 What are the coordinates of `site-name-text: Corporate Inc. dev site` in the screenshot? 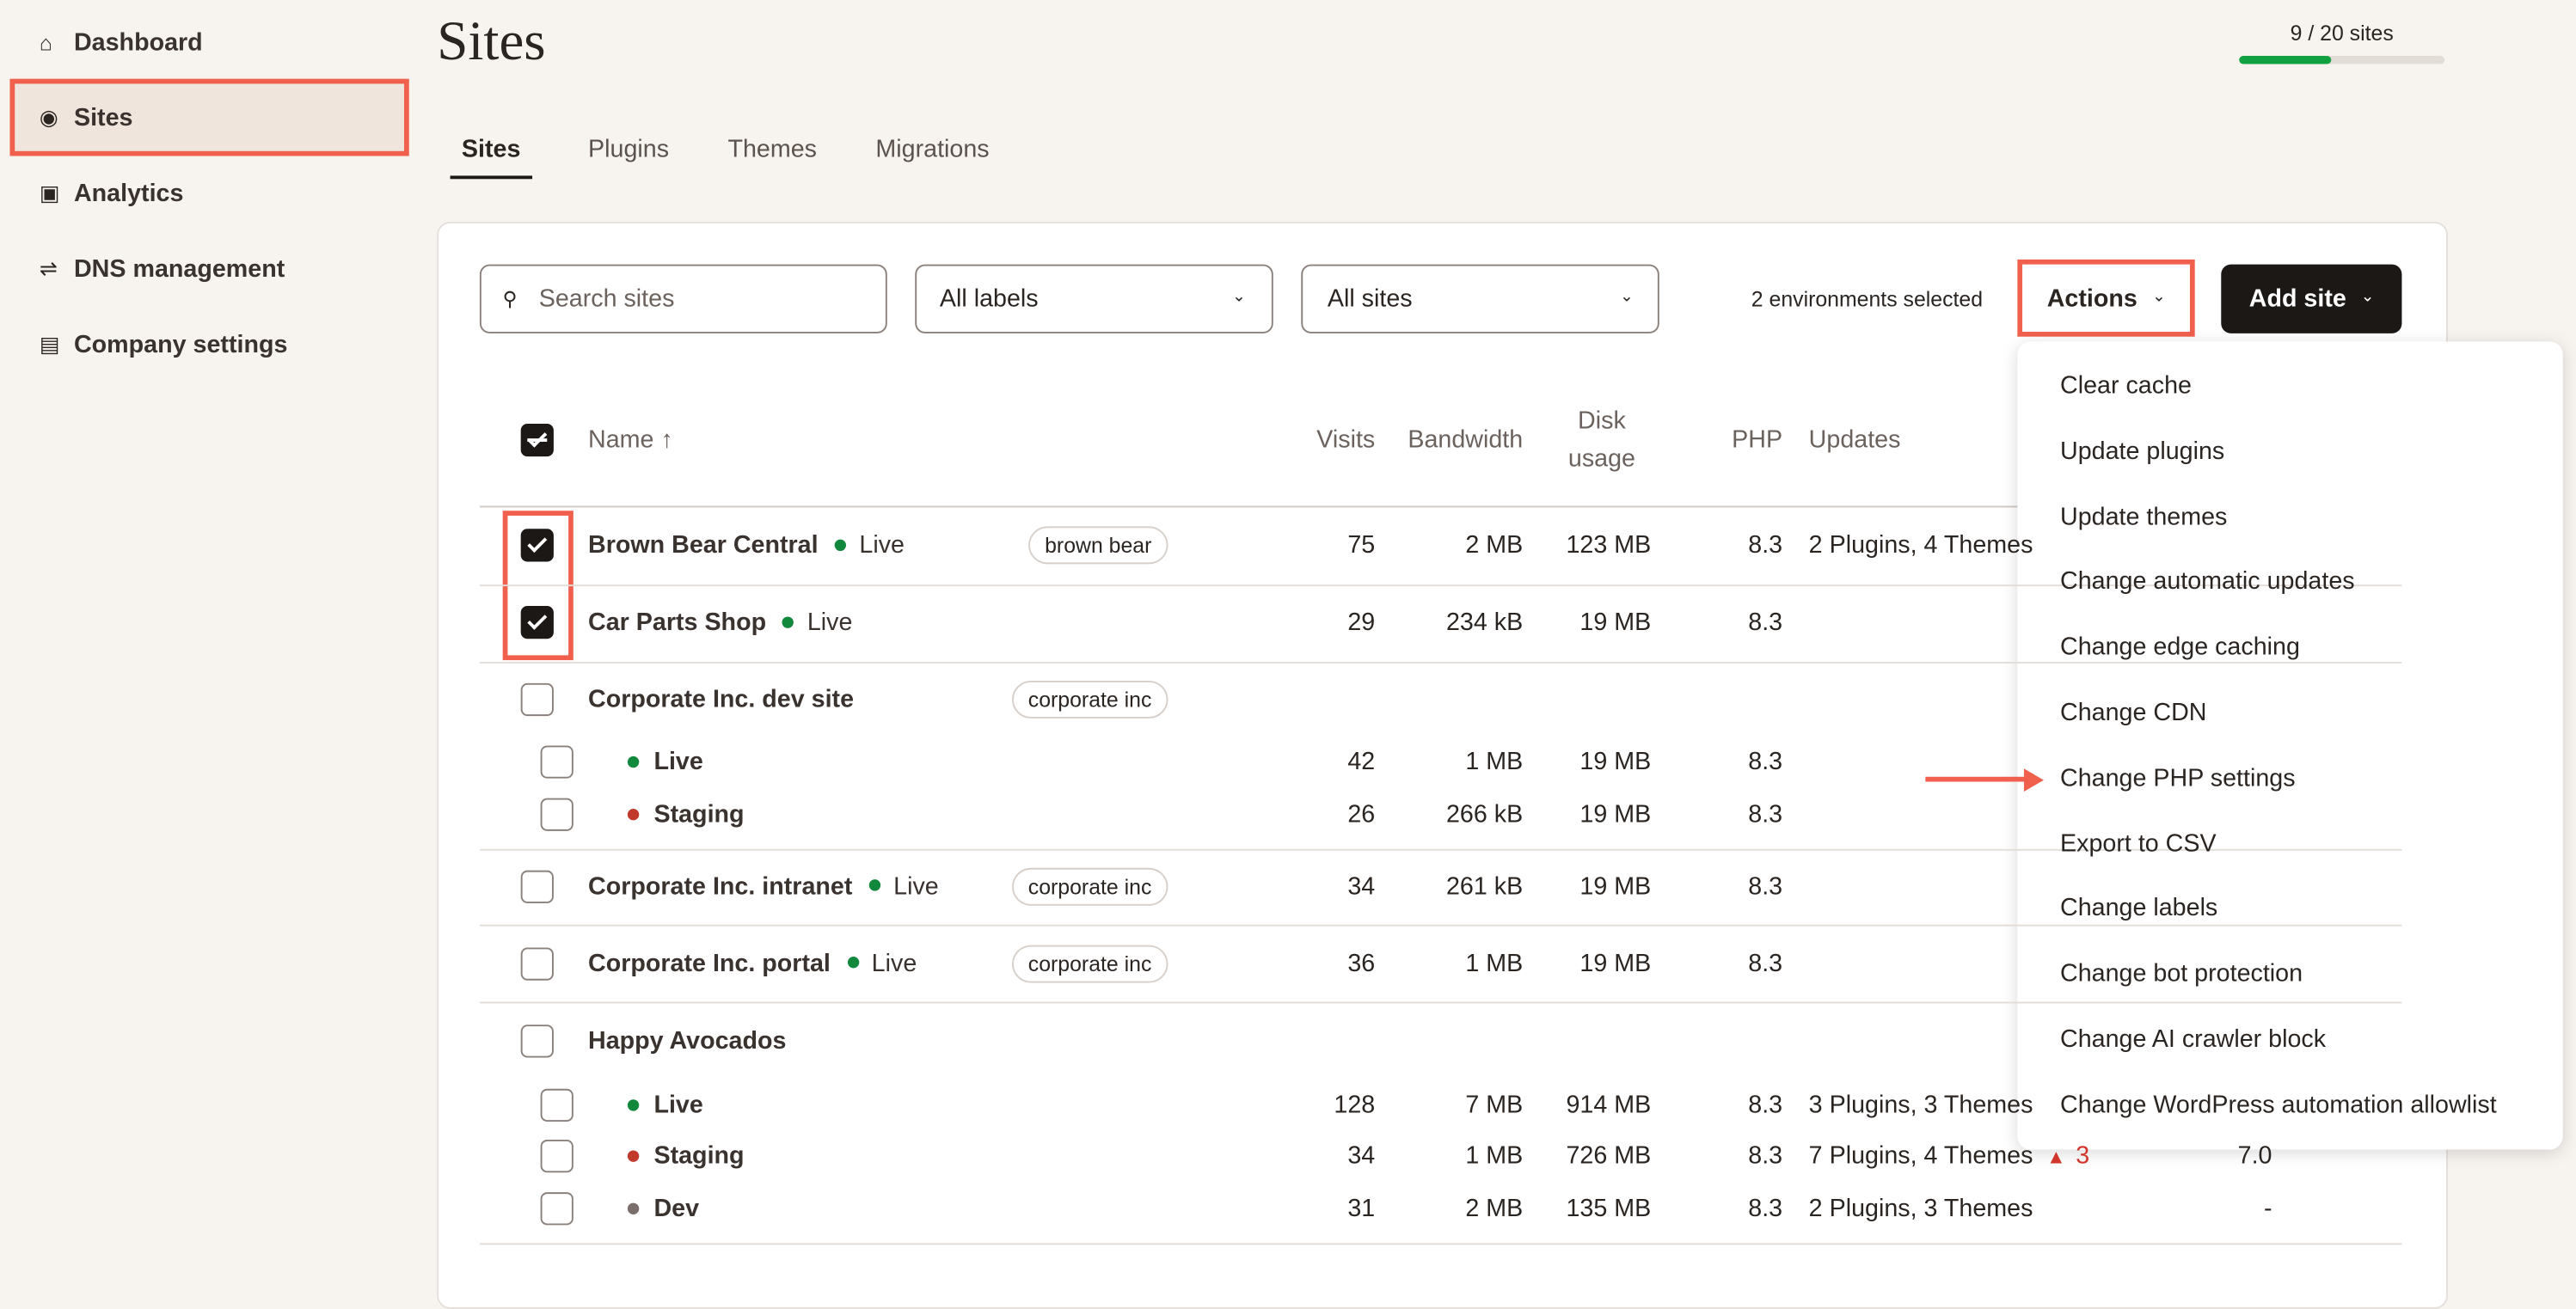 It's located at (721, 699).